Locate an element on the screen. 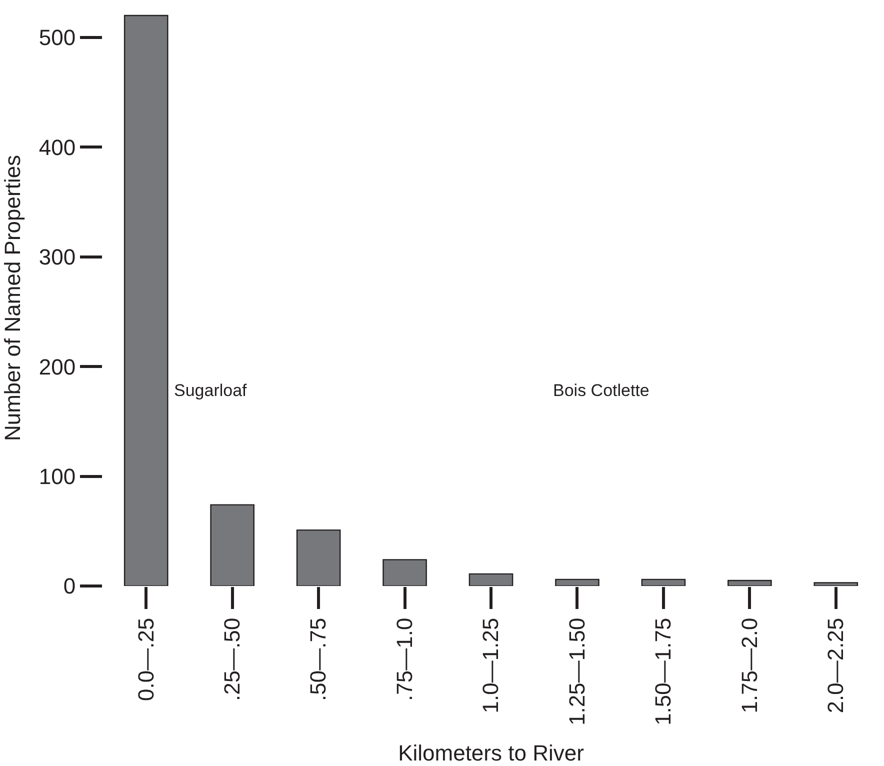  y-tick-label: 300 is located at coordinates (57, 257).